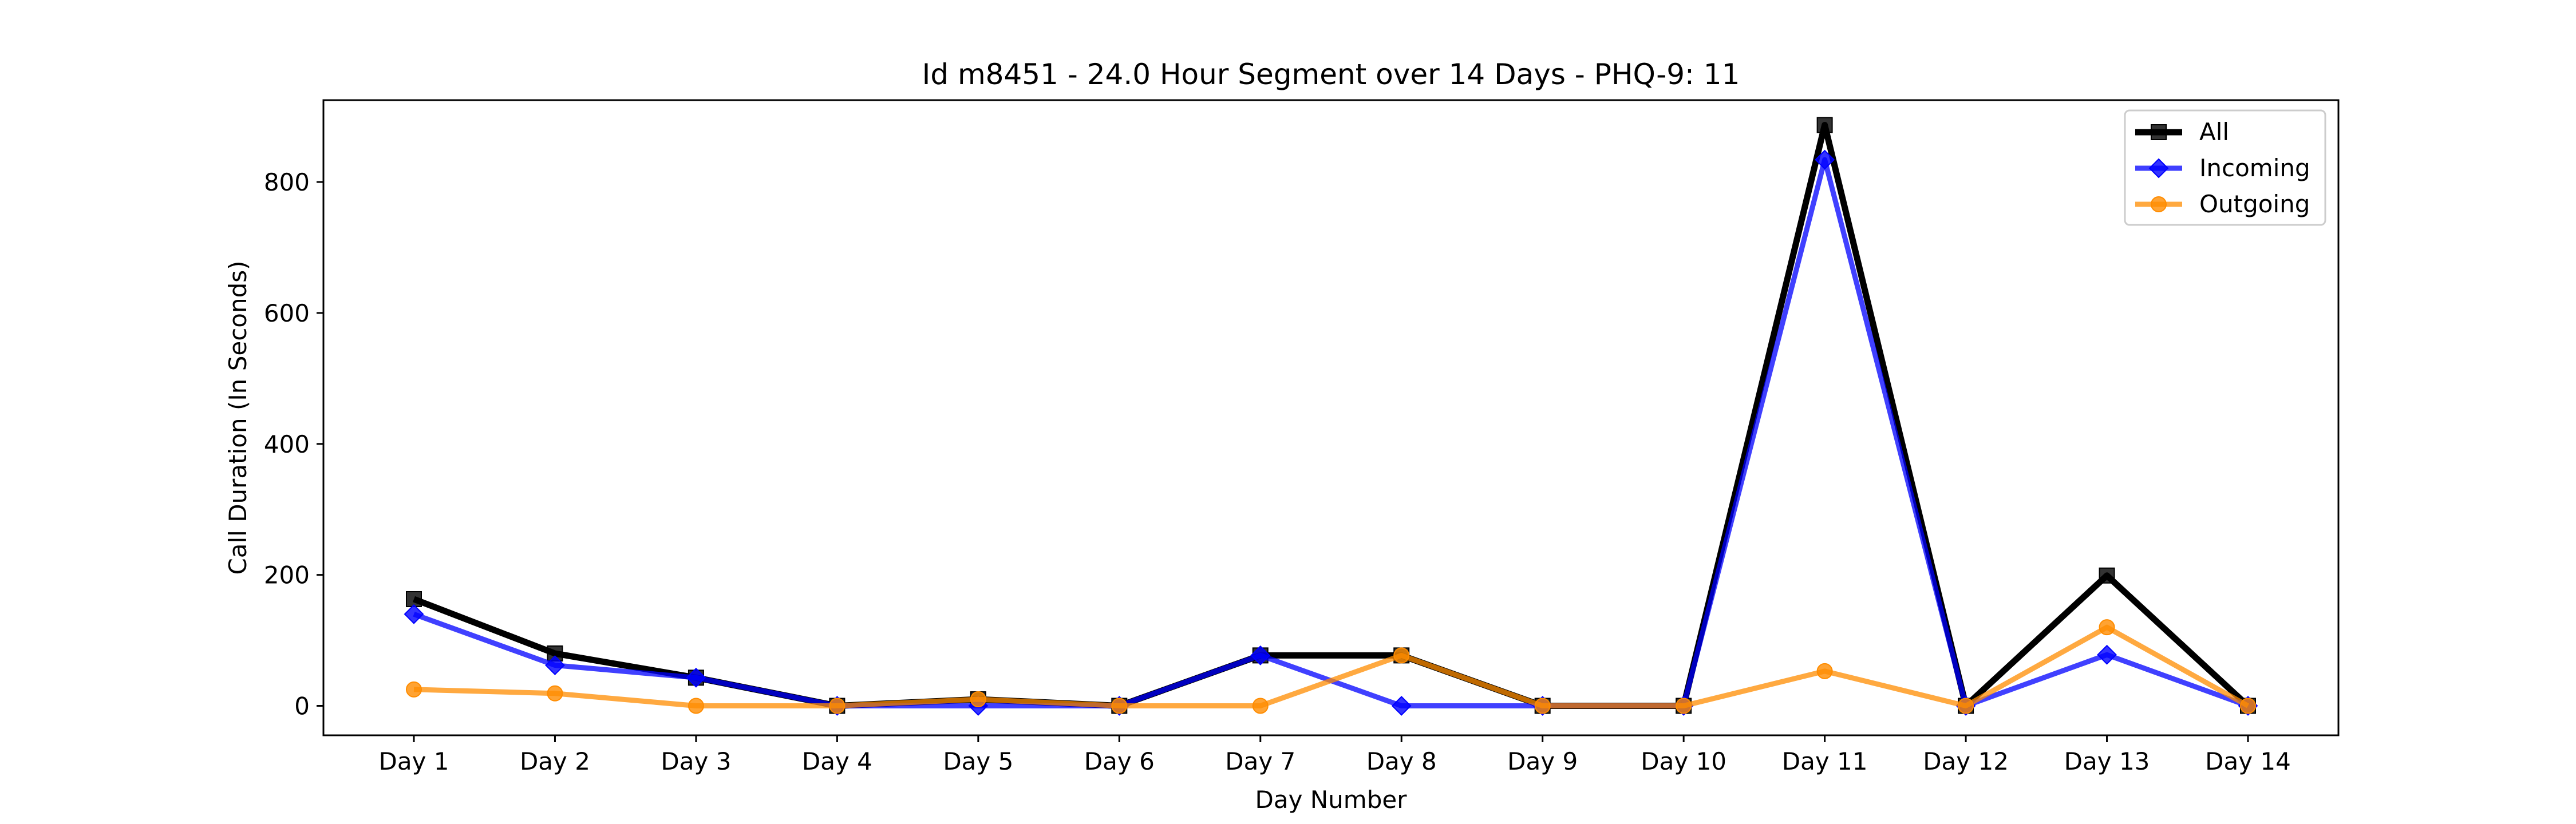 The width and height of the screenshot is (2576, 824). What do you see at coordinates (837, 761) in the screenshot?
I see `x-tick-label: Day 4` at bounding box center [837, 761].